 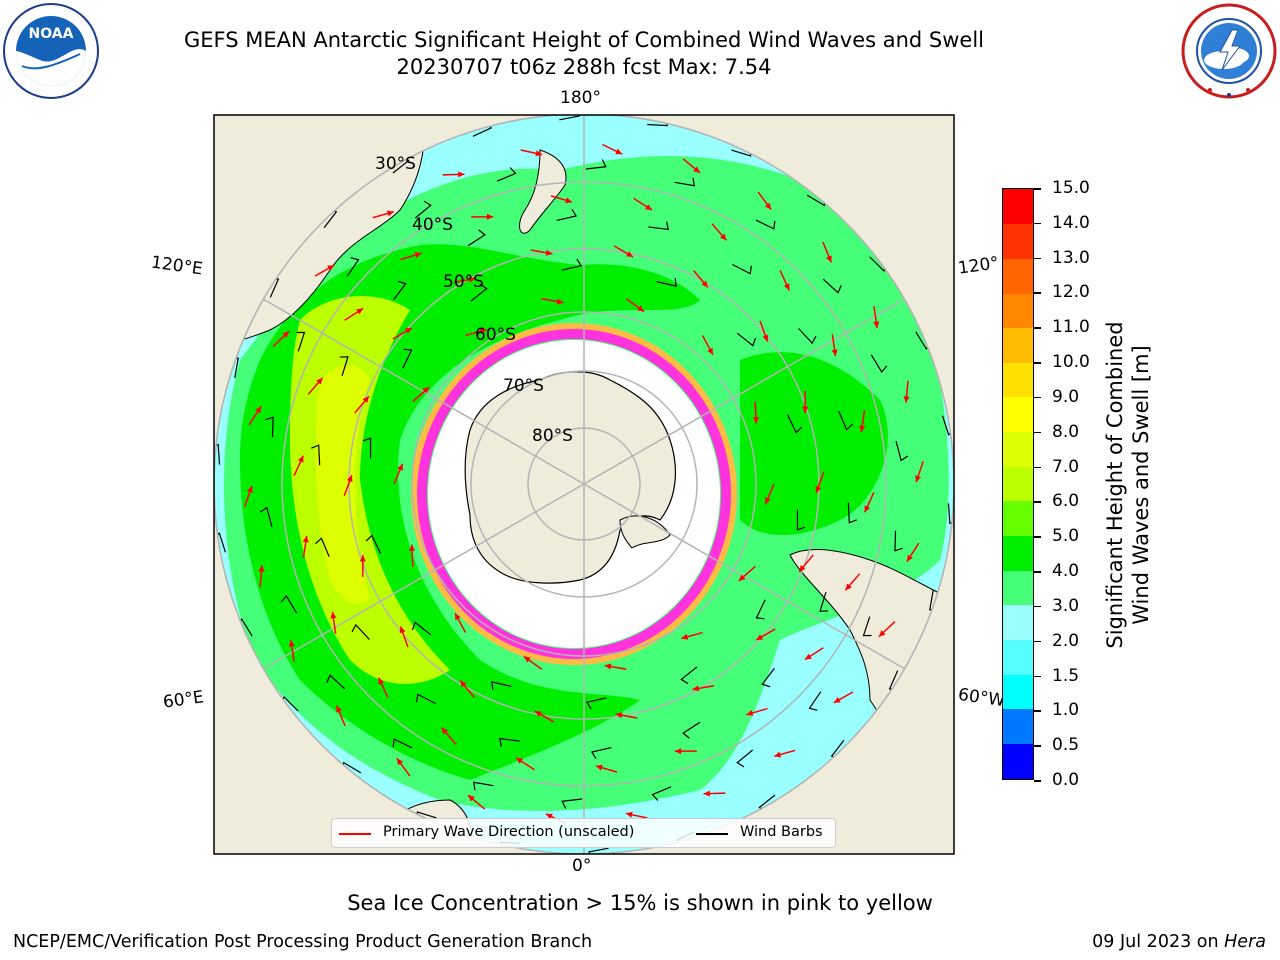 I want to click on wind-barbs-legend-line, so click(x=712, y=834).